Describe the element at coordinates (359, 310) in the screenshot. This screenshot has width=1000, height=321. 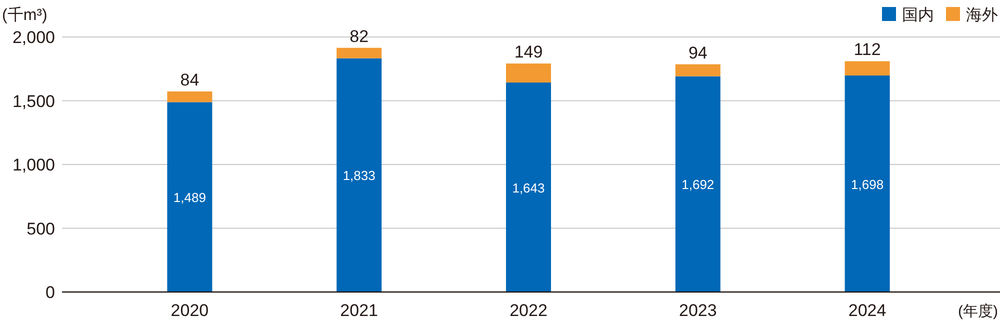
I see `x-tick-label: 2021` at that location.